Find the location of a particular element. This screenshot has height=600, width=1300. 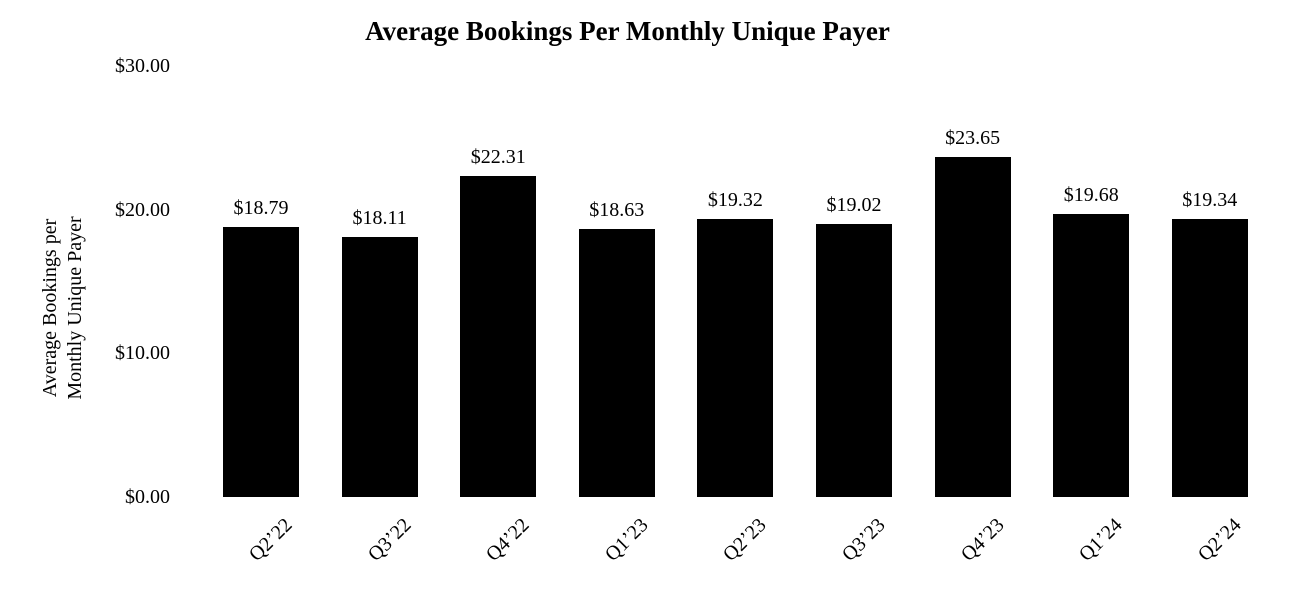

x-axis-label: Q2’24 is located at coordinates (1219, 540).